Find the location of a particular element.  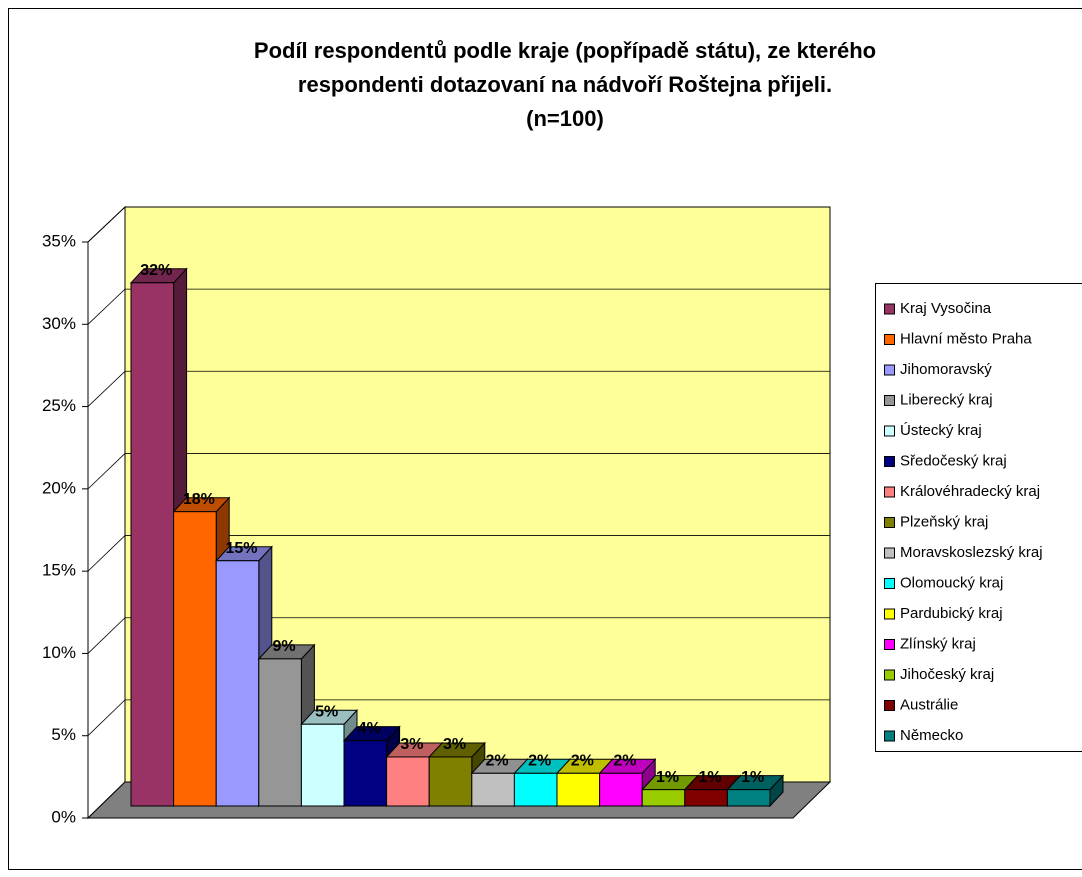

legend-label: Moravskoslezský kraj is located at coordinates (971, 552).